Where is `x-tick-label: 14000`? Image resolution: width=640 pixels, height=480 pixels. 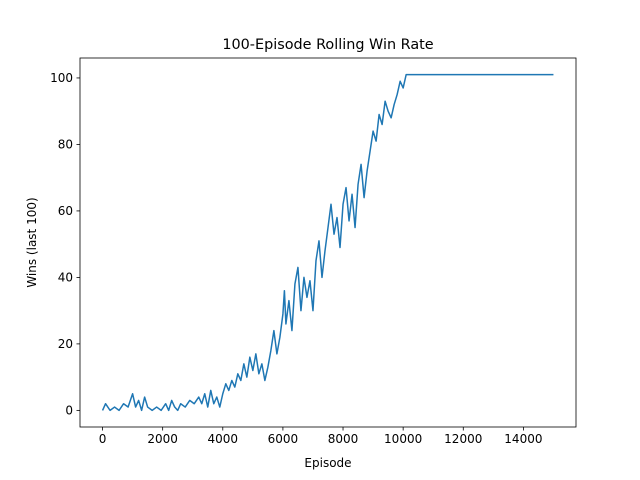 x-tick-label: 14000 is located at coordinates (523, 439).